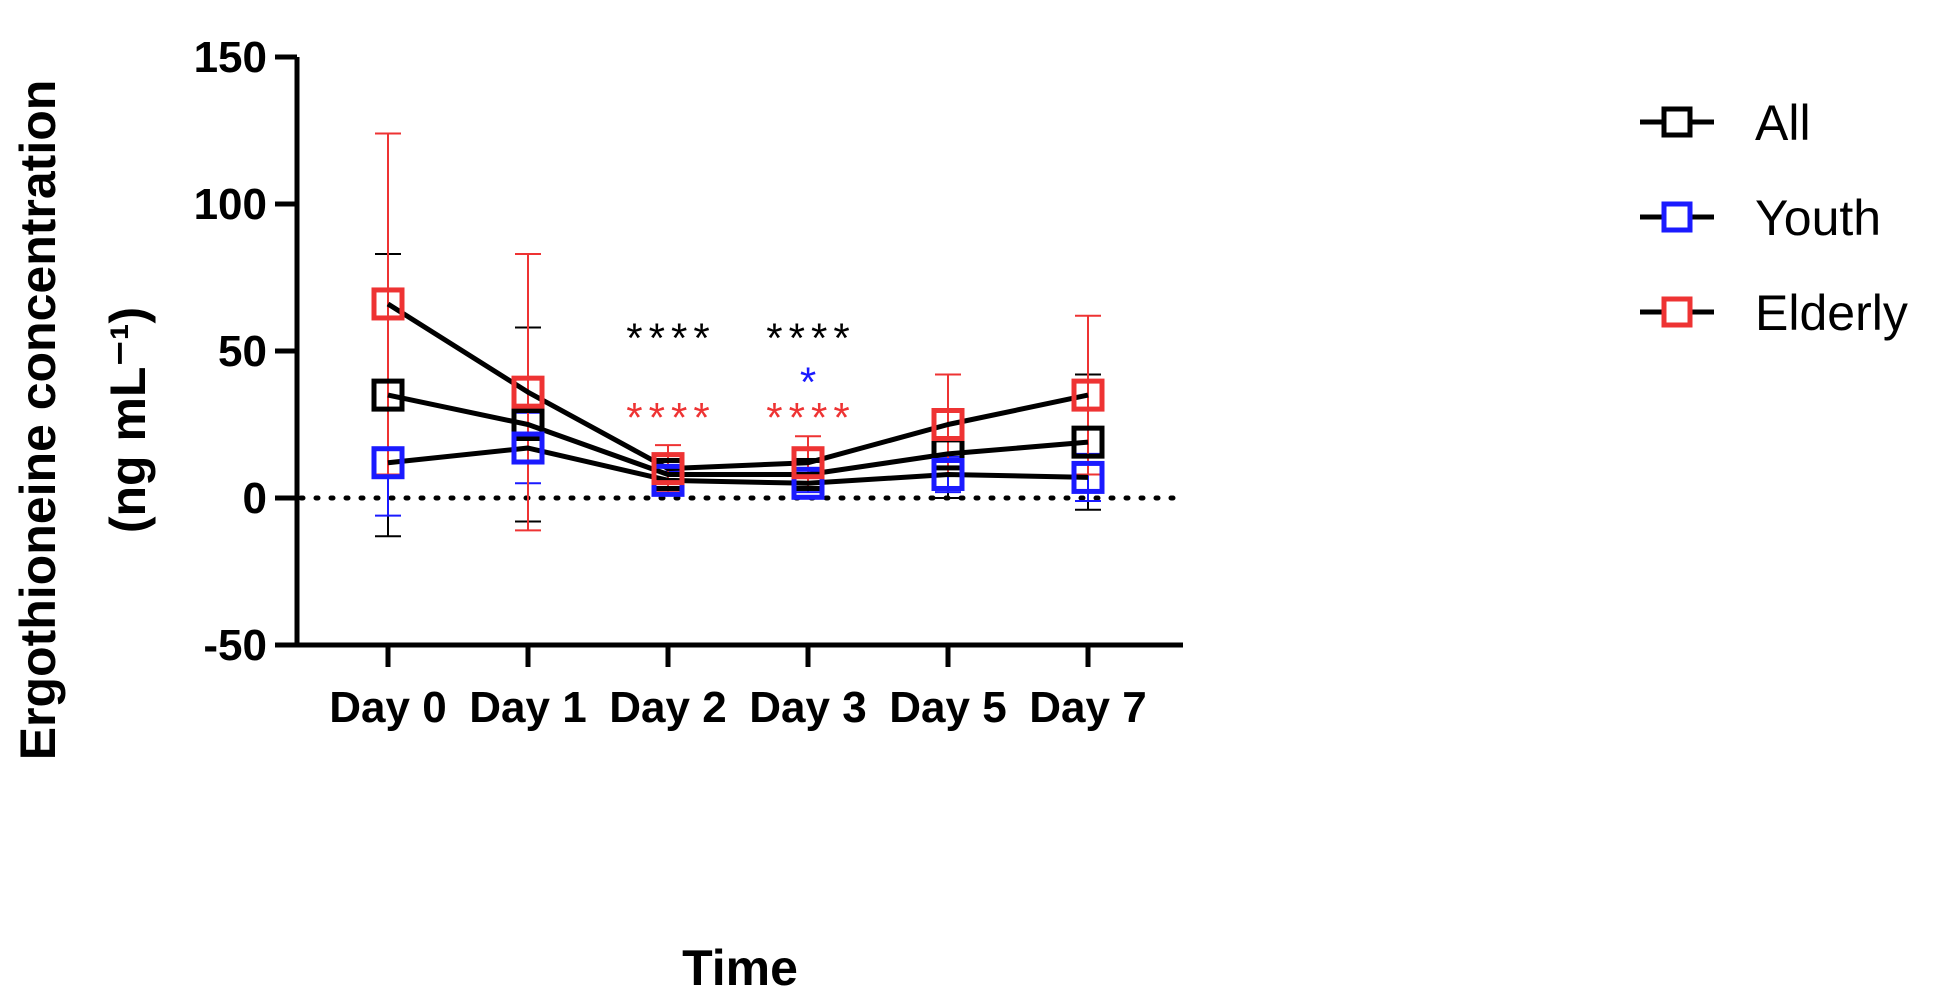  I want to click on significance-marker: *, so click(811, 382).